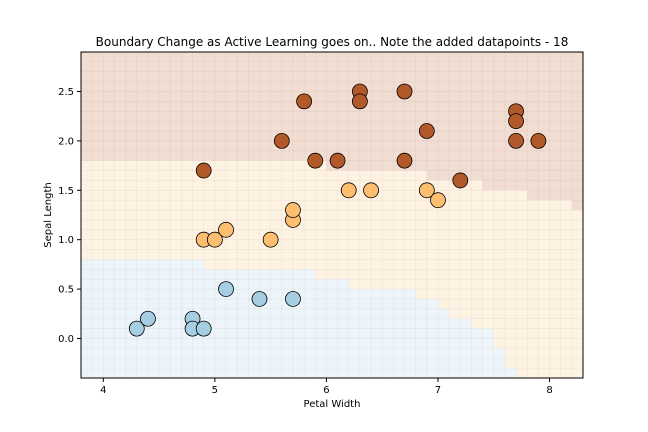 This screenshot has height=432, width=648. Describe the element at coordinates (66, 92) in the screenshot. I see `y-tick-label: 2.5` at that location.